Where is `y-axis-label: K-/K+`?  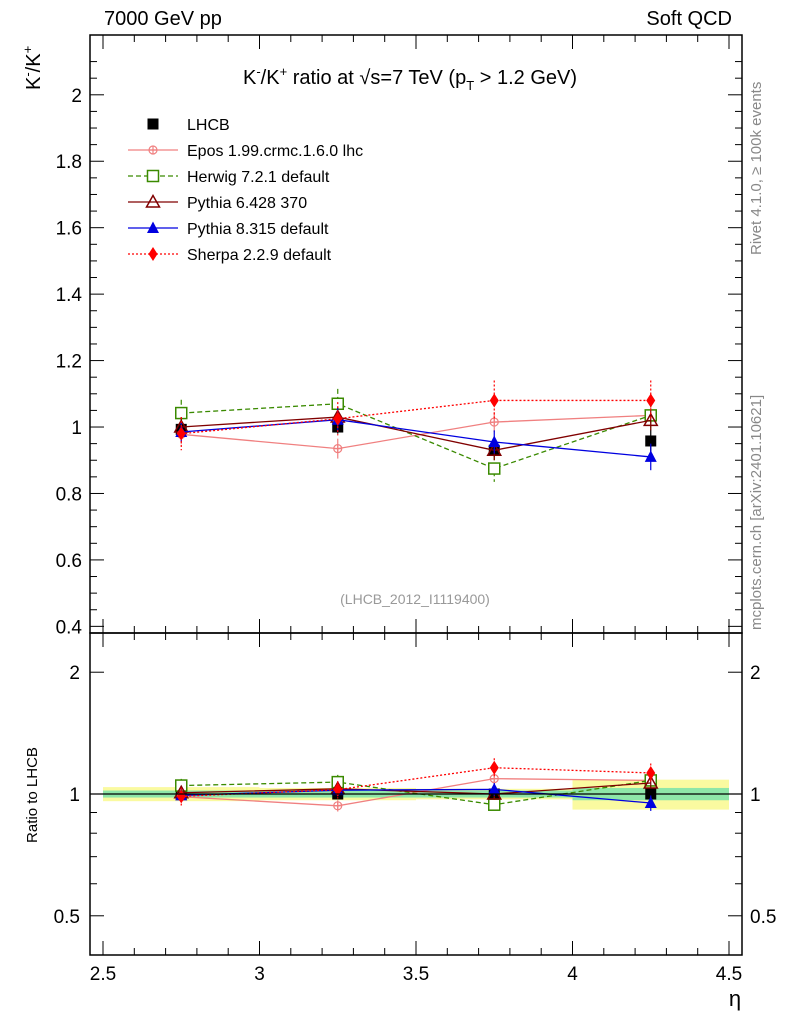 y-axis-label: K-/K+ is located at coordinates (32, 68).